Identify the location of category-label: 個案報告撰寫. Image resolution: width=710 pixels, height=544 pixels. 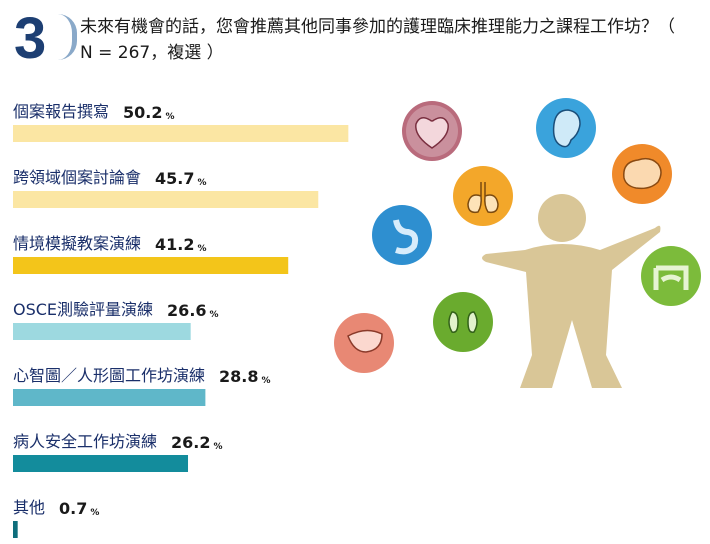
(61, 111).